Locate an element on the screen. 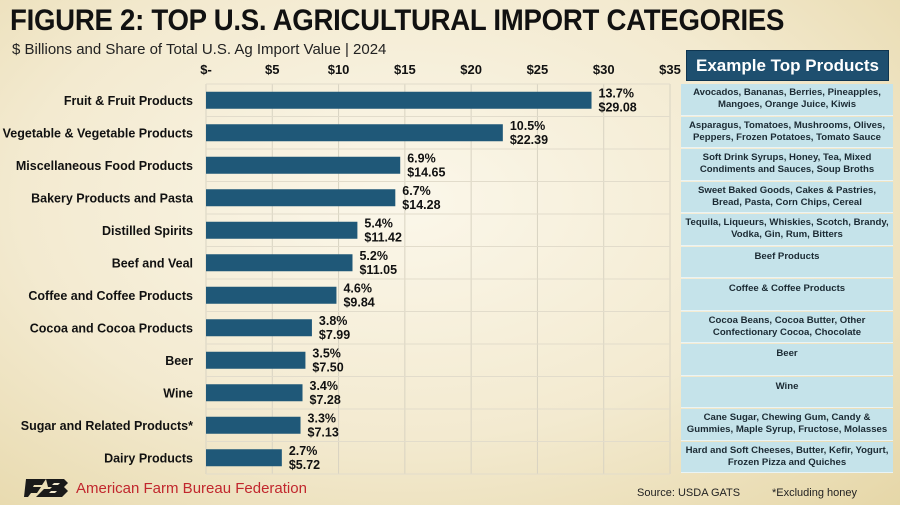 The image size is (900, 505). x-tick-label: $10 is located at coordinates (339, 69).